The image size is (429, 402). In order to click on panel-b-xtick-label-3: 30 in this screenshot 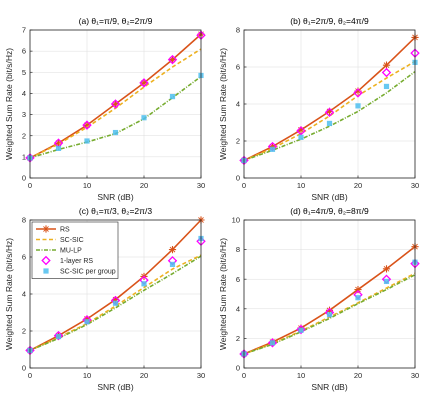, I will do `click(415, 185)`.